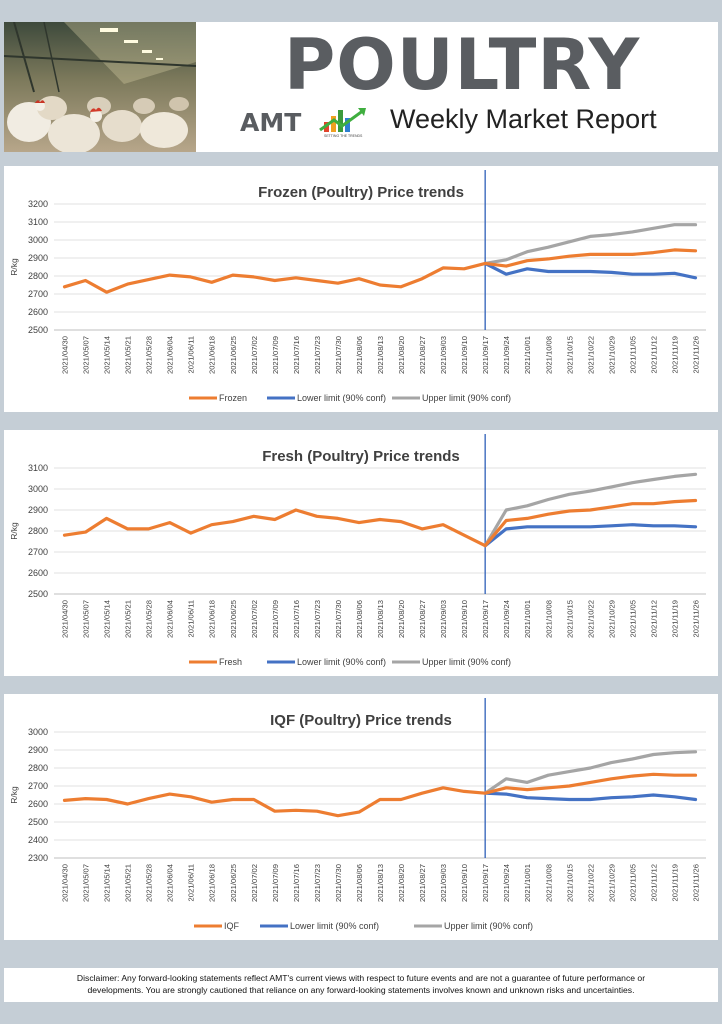  What do you see at coordinates (590, 270) in the screenshot?
I see `series-line-lower-limit` at bounding box center [590, 270].